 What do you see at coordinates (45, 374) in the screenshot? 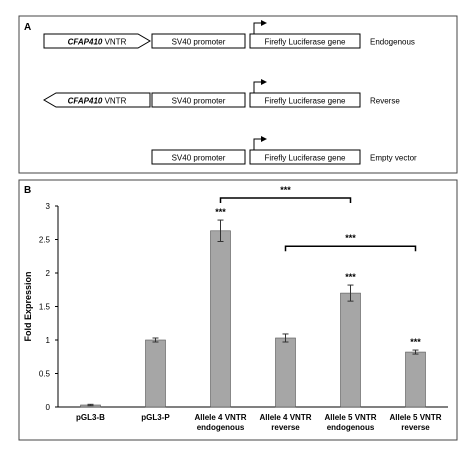
I see `y-tick-label: 0.5` at bounding box center [45, 374].